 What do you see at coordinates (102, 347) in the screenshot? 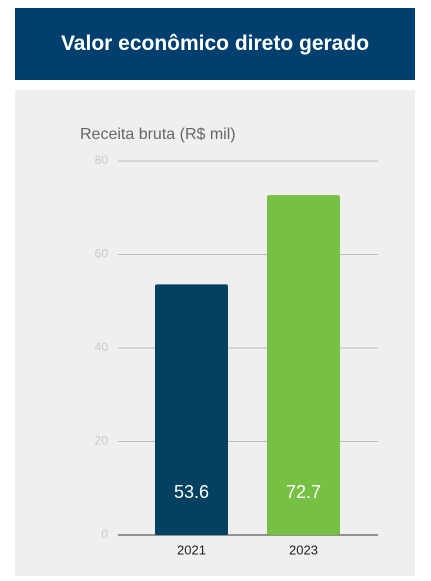
I see `y-tick-label: 40` at bounding box center [102, 347].